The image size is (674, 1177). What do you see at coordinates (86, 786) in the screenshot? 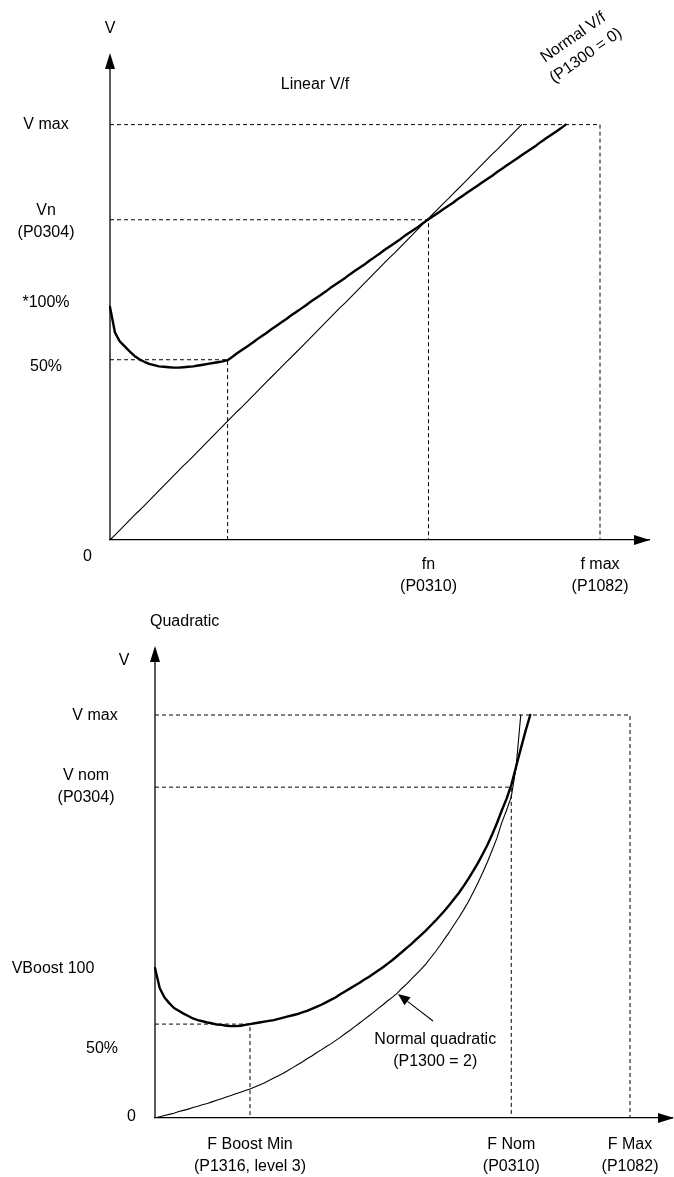
I see `text: V nom (P0304)` at bounding box center [86, 786].